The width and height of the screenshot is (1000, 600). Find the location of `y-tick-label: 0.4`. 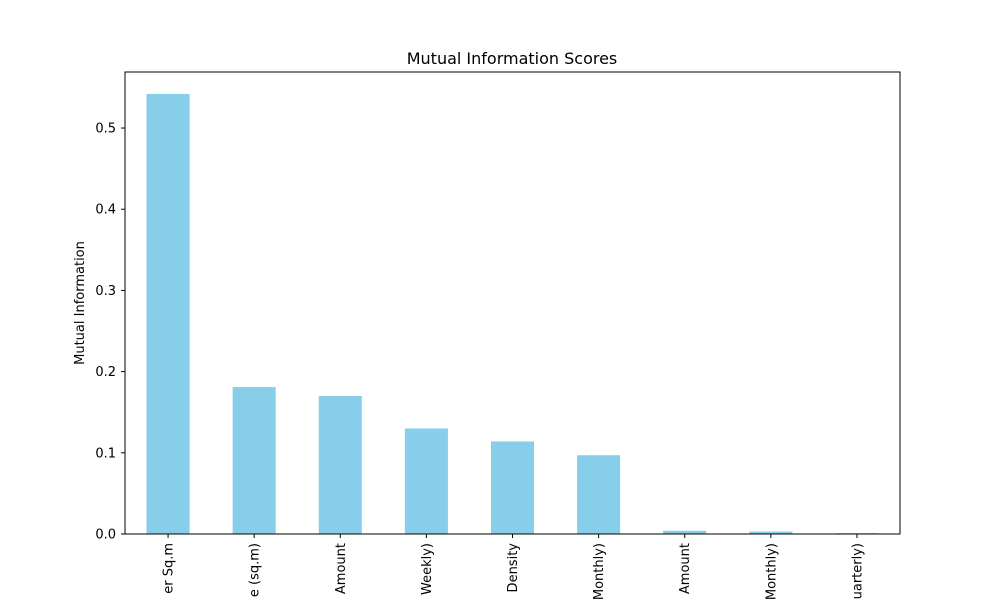

y-tick-label: 0.4 is located at coordinates (105, 210).